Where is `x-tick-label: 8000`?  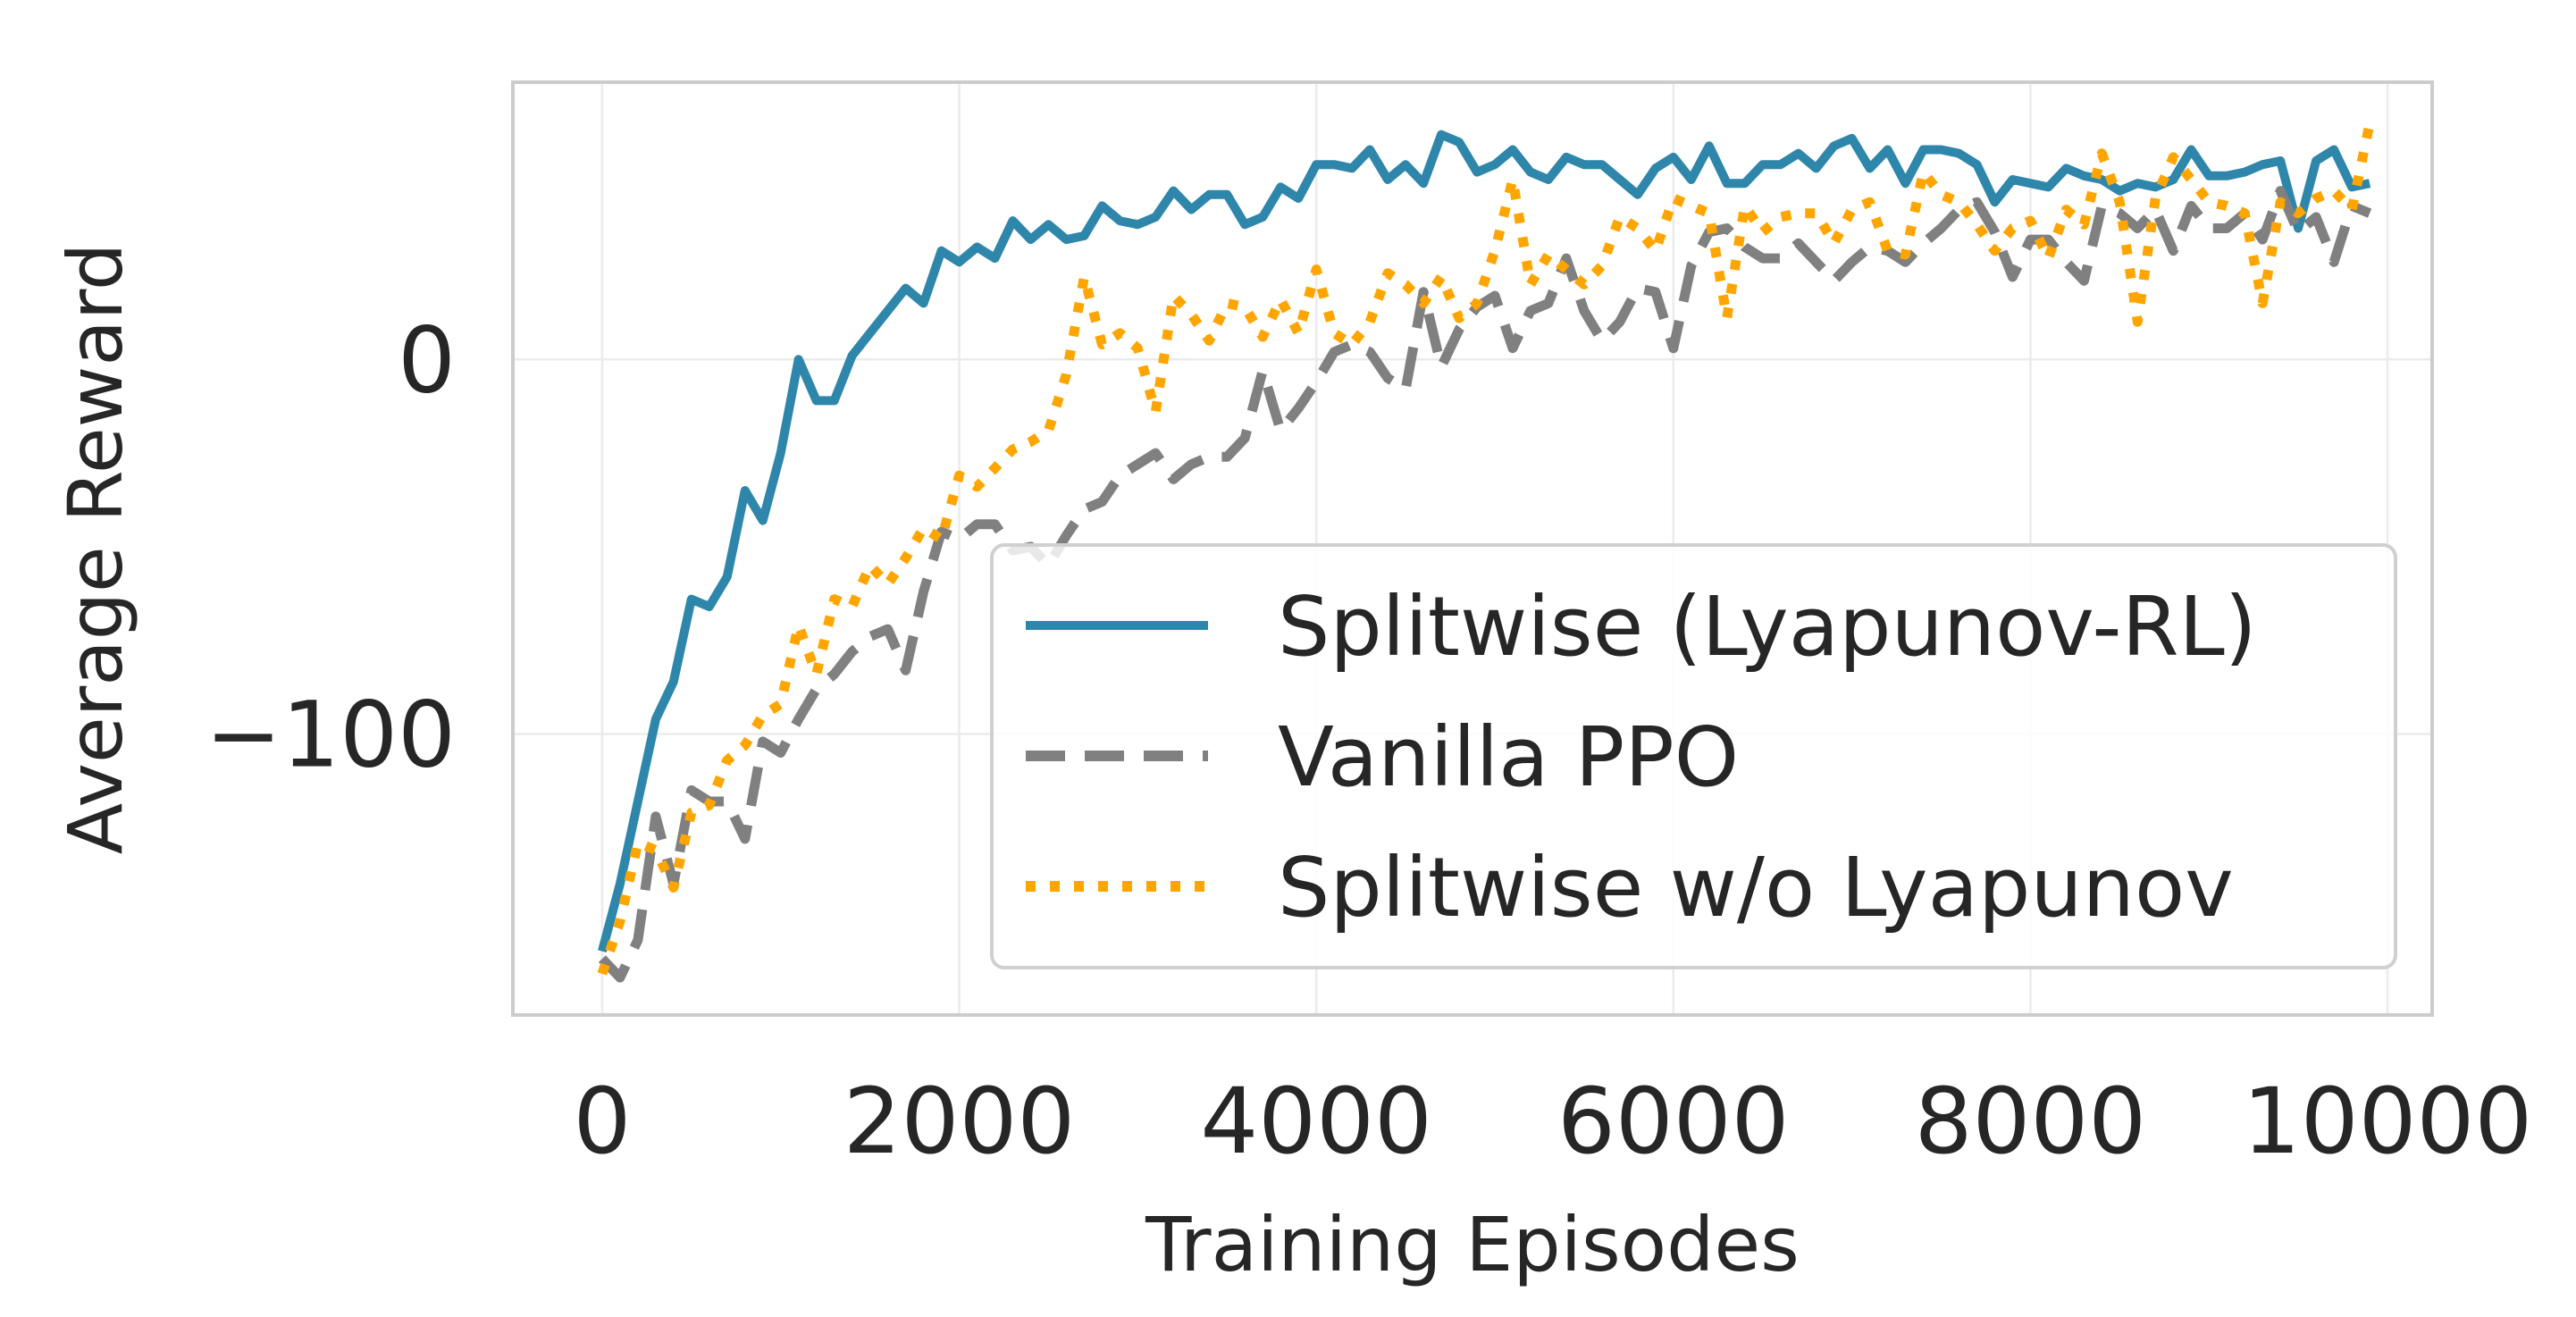
x-tick-label: 8000 is located at coordinates (2031, 1122).